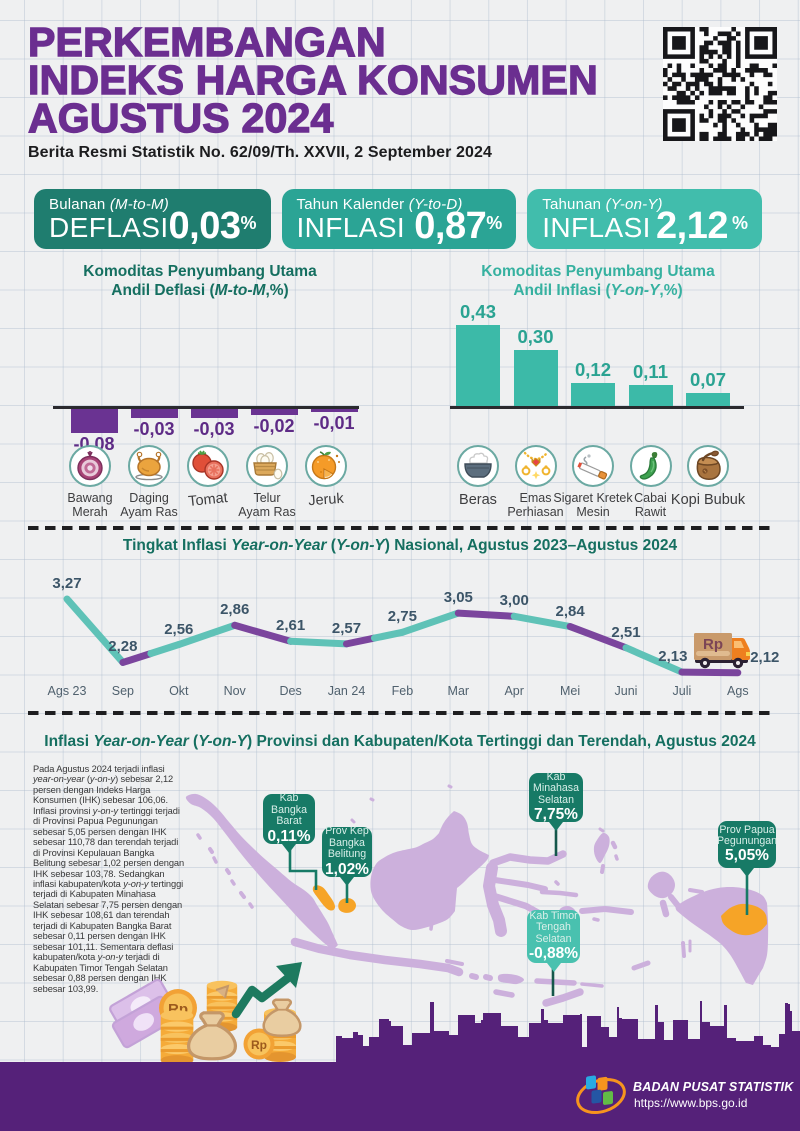 The height and width of the screenshot is (1131, 800). Describe the element at coordinates (596, 919) in the screenshot. I see `map-island-ambon` at that location.